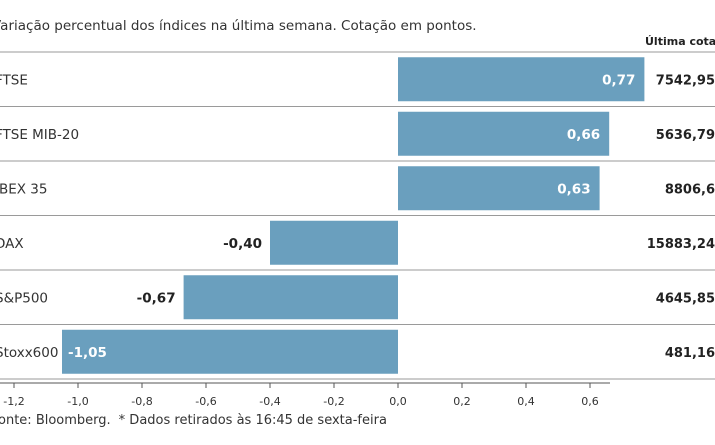 The width and height of the screenshot is (715, 445). What do you see at coordinates (24, 298) in the screenshot?
I see `category-label: S&P500` at bounding box center [24, 298].